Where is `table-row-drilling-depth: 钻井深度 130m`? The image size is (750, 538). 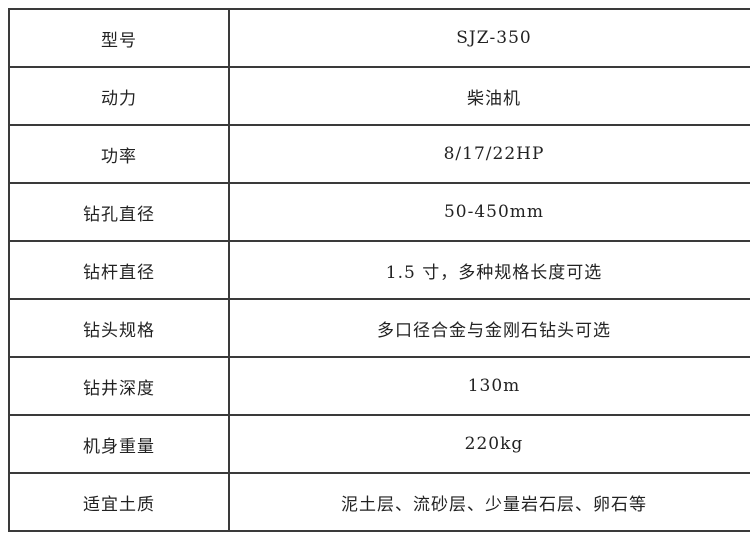
table-row-drilling-depth: 钻井深度 130m is located at coordinates (379, 386).